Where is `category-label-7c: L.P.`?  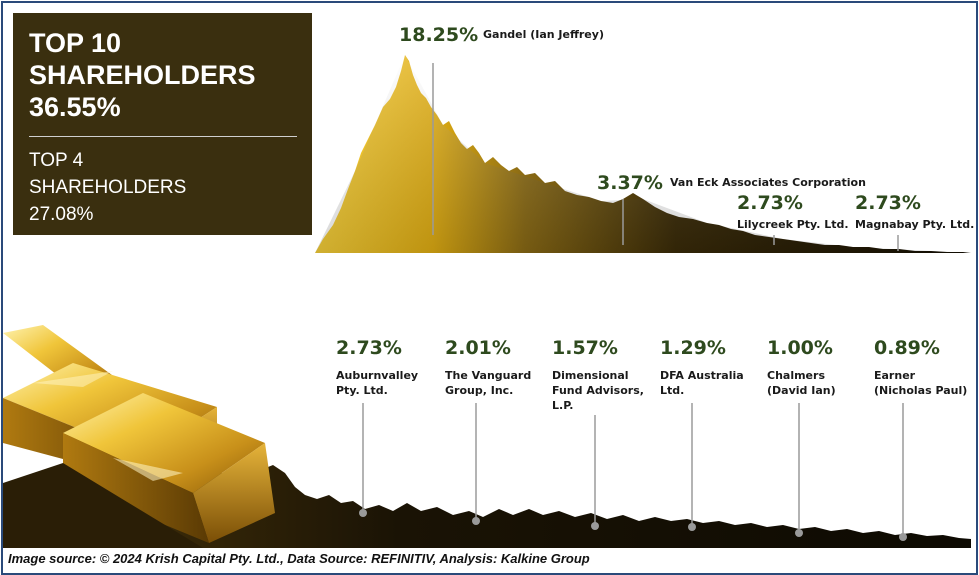 category-label-7c: L.P. is located at coordinates (562, 405).